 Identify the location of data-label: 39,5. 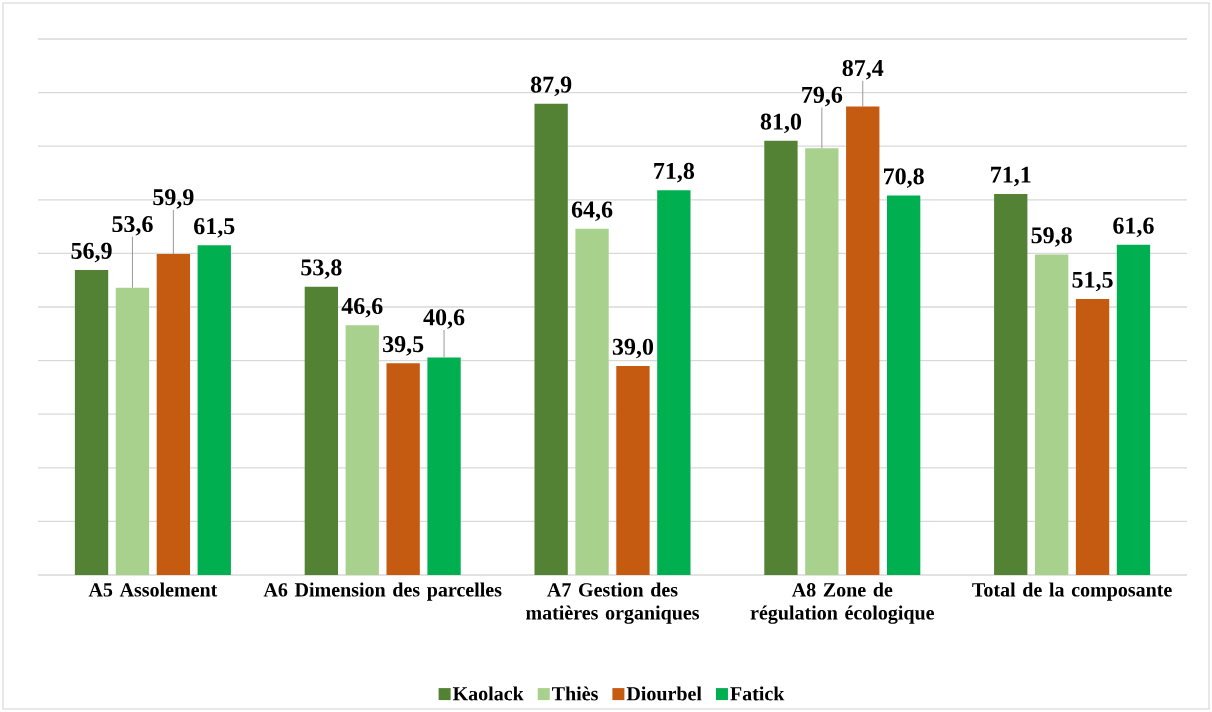
(403, 346).